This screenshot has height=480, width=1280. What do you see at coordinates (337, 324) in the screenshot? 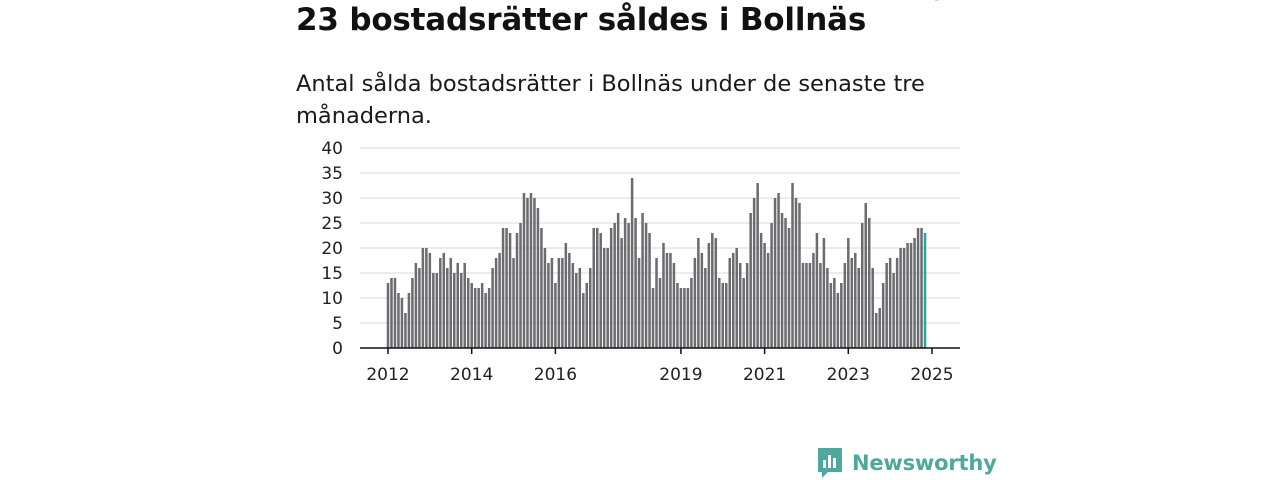
I see `y-tick-label: 5` at bounding box center [337, 324].